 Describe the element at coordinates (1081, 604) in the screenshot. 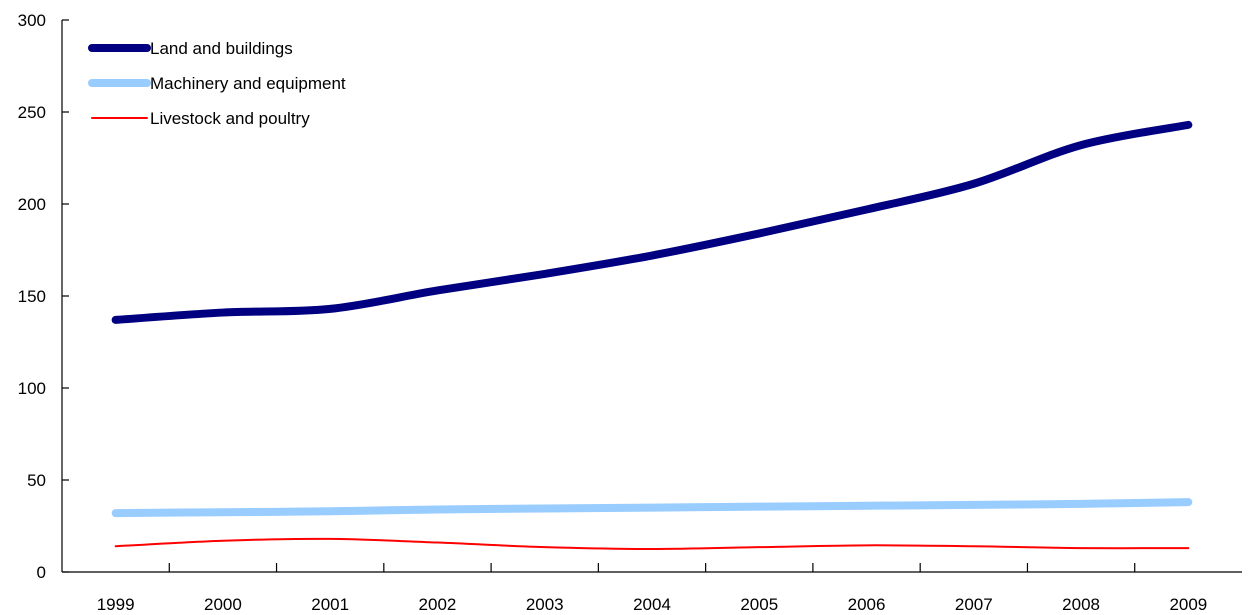

I see `x-tick-label: 2008` at that location.